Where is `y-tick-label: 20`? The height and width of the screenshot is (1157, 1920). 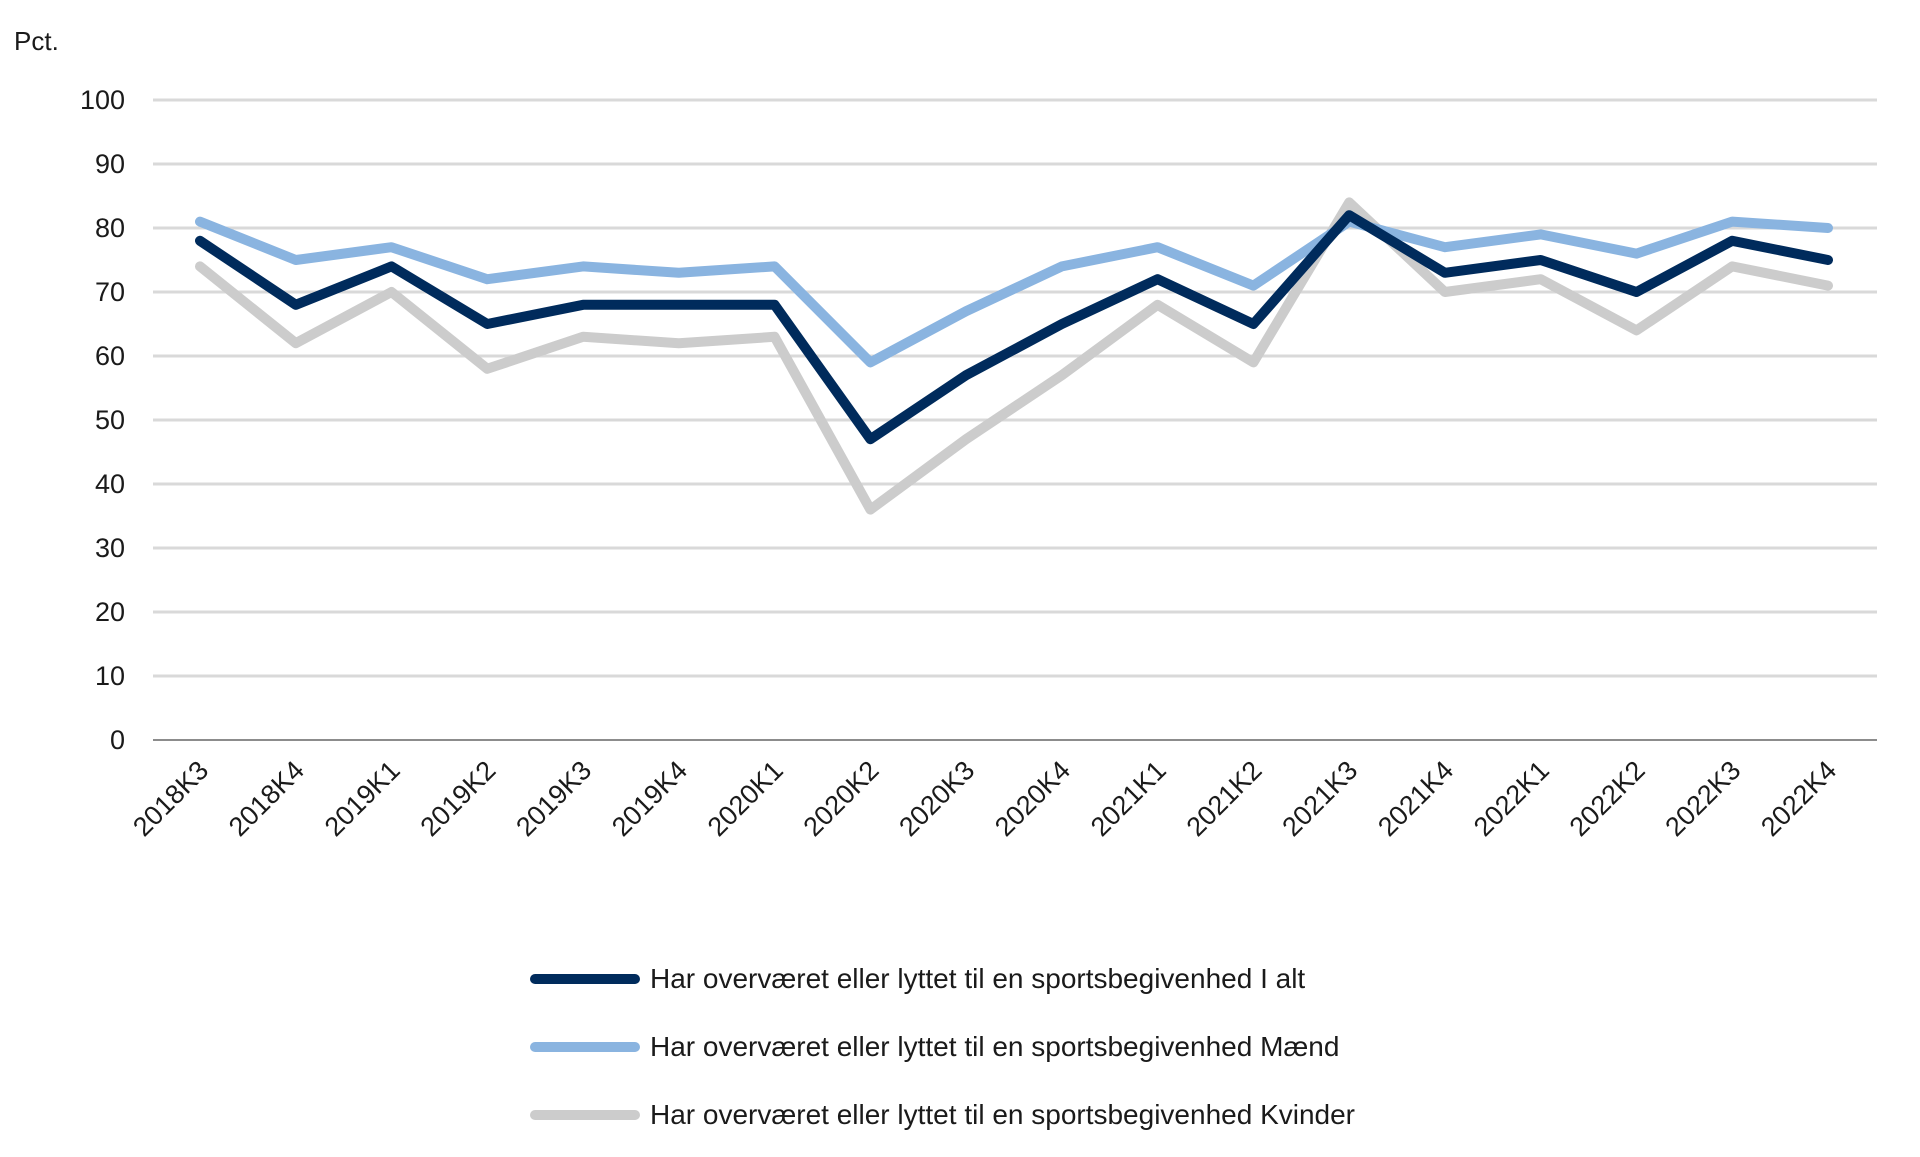 y-tick-label: 20 is located at coordinates (110, 612).